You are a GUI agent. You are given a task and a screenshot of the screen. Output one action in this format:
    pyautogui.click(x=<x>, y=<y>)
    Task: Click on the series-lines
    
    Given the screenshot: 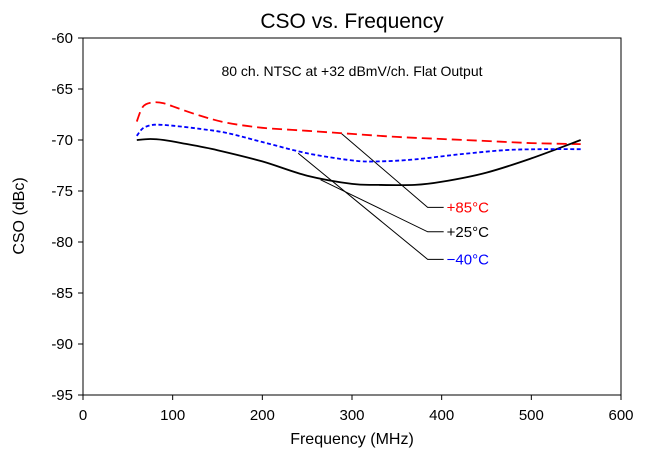 What is the action you would take?
    pyautogui.click(x=358, y=144)
    